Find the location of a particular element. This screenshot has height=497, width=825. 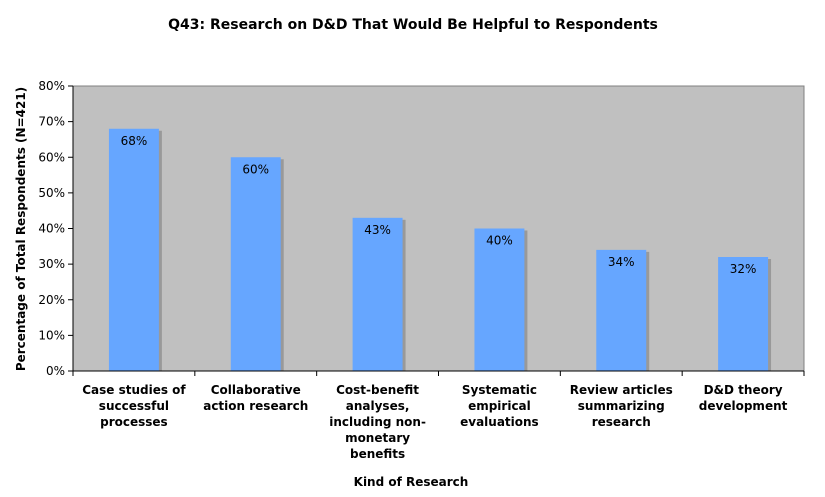

data-label: 43% is located at coordinates (377, 230).